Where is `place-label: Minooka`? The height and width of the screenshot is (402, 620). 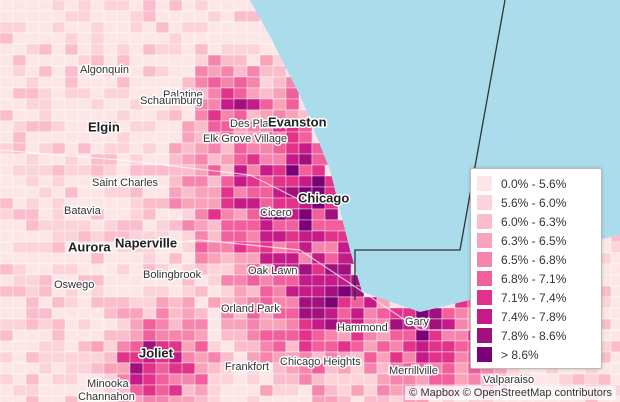 place-label: Minooka is located at coordinates (108, 384).